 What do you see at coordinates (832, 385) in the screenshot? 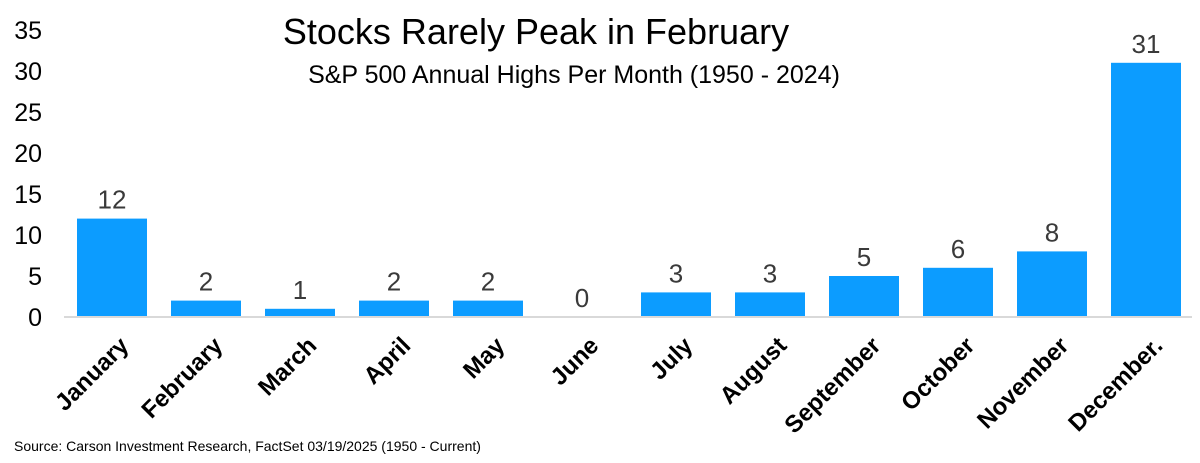
I see `x-tick-label: September` at bounding box center [832, 385].